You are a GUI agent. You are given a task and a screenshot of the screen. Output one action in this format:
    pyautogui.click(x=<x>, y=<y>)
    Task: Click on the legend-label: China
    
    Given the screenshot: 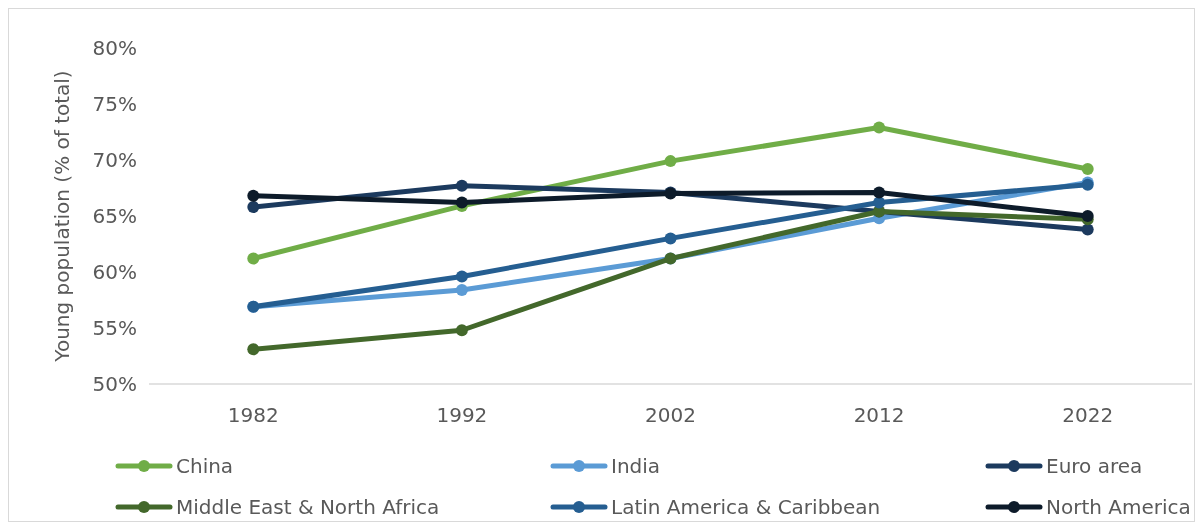 What is the action you would take?
    pyautogui.click(x=205, y=466)
    